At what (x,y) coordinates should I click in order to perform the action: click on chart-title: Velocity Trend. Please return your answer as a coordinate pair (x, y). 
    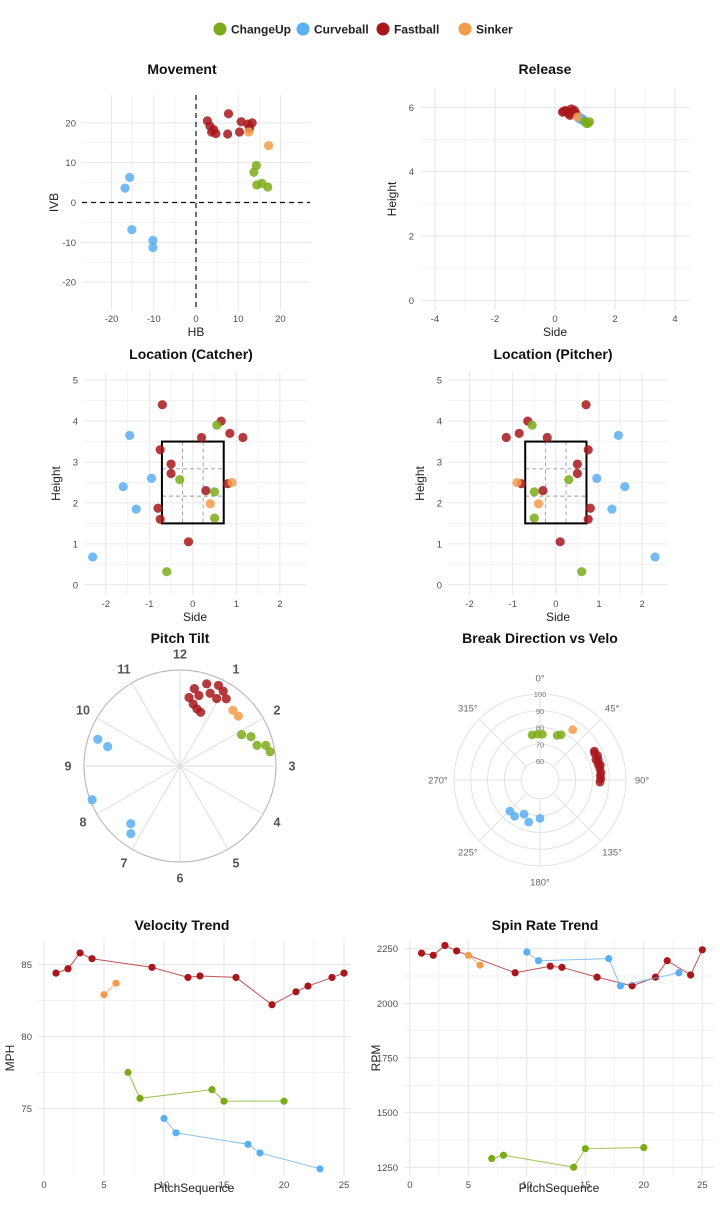
    Looking at the image, I should click on (182, 925).